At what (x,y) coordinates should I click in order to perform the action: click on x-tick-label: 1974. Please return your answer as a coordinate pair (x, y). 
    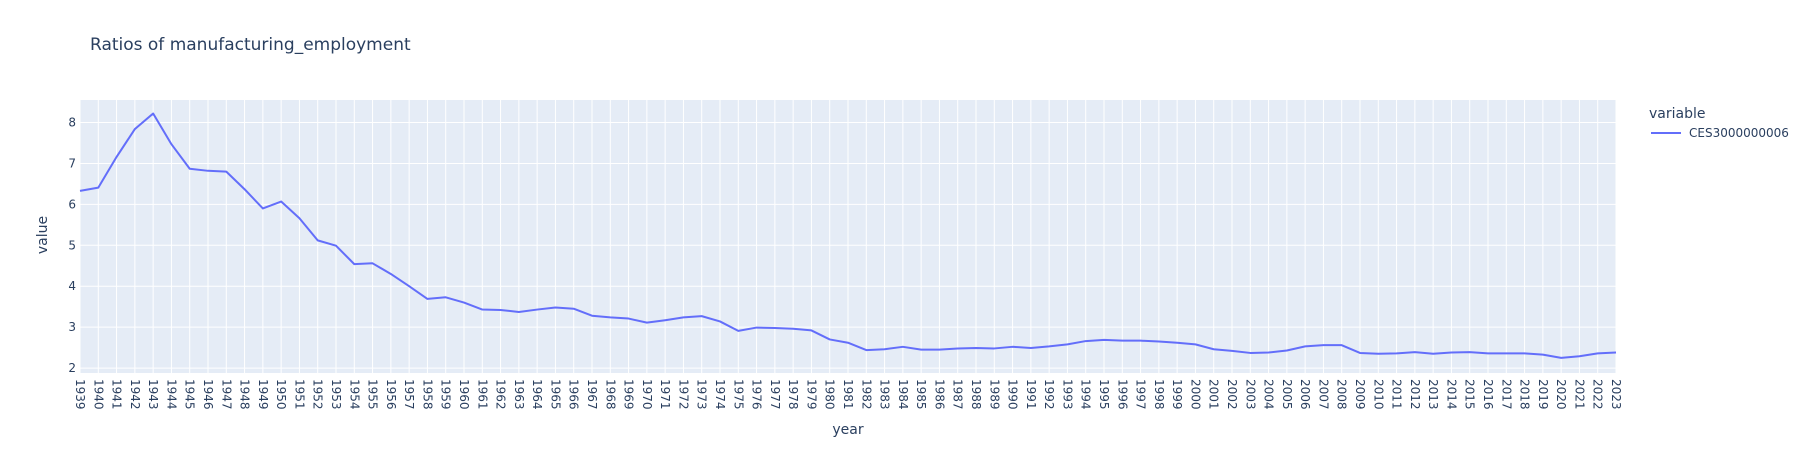
    Looking at the image, I should click on (720, 394).